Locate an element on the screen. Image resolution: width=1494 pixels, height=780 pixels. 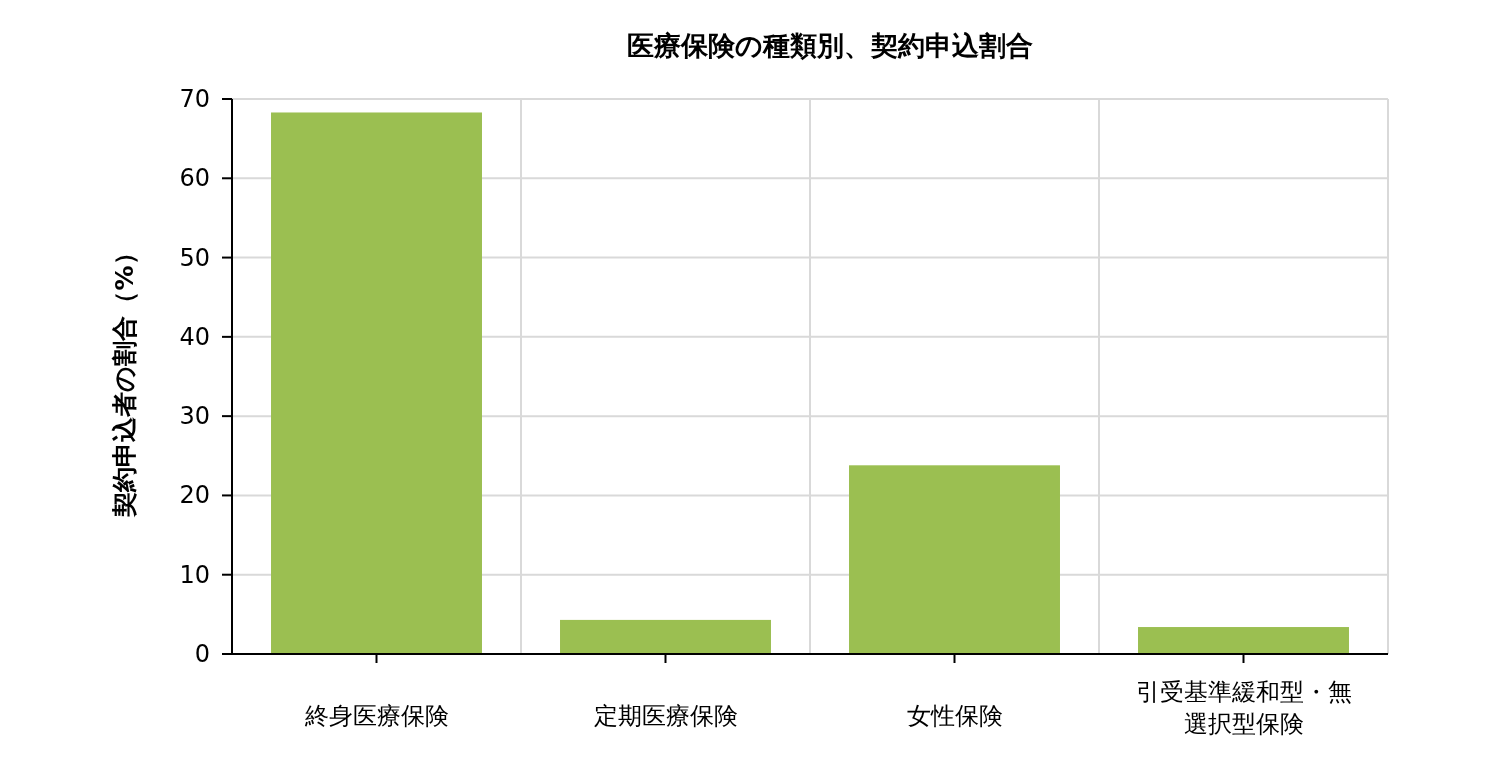
y-tick-label: 40 is located at coordinates (194, 336).